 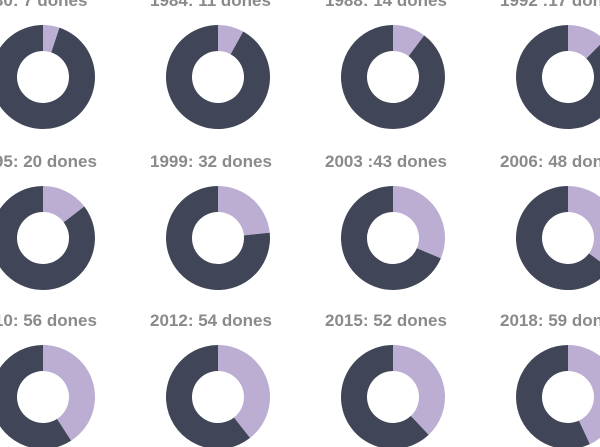 I want to click on chart-title: 1995: 20 dones, so click(x=48, y=161).